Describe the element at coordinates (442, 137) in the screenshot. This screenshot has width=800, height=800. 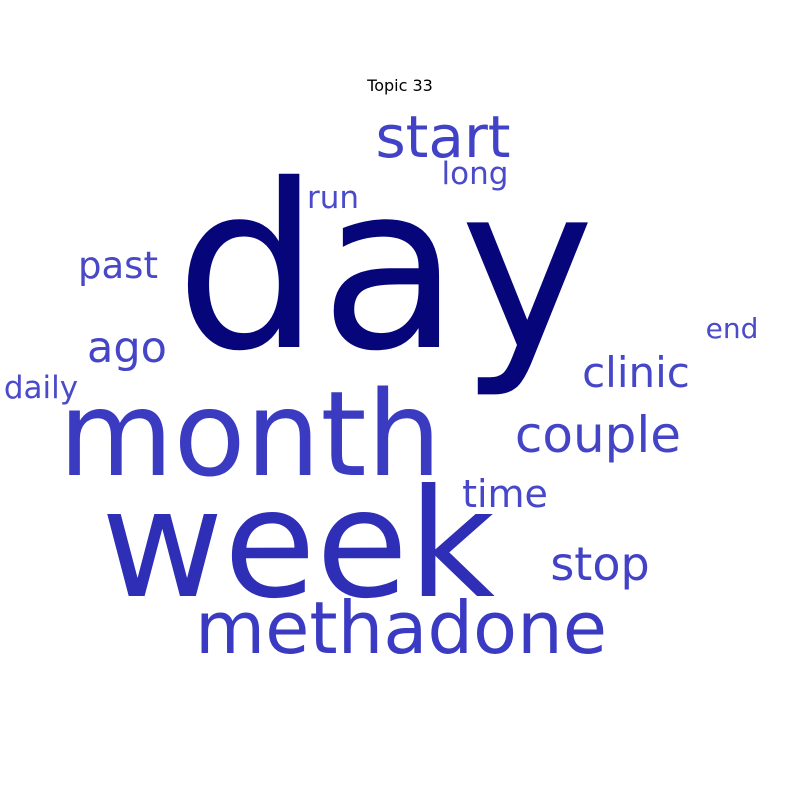
I see `word-start: start` at that location.